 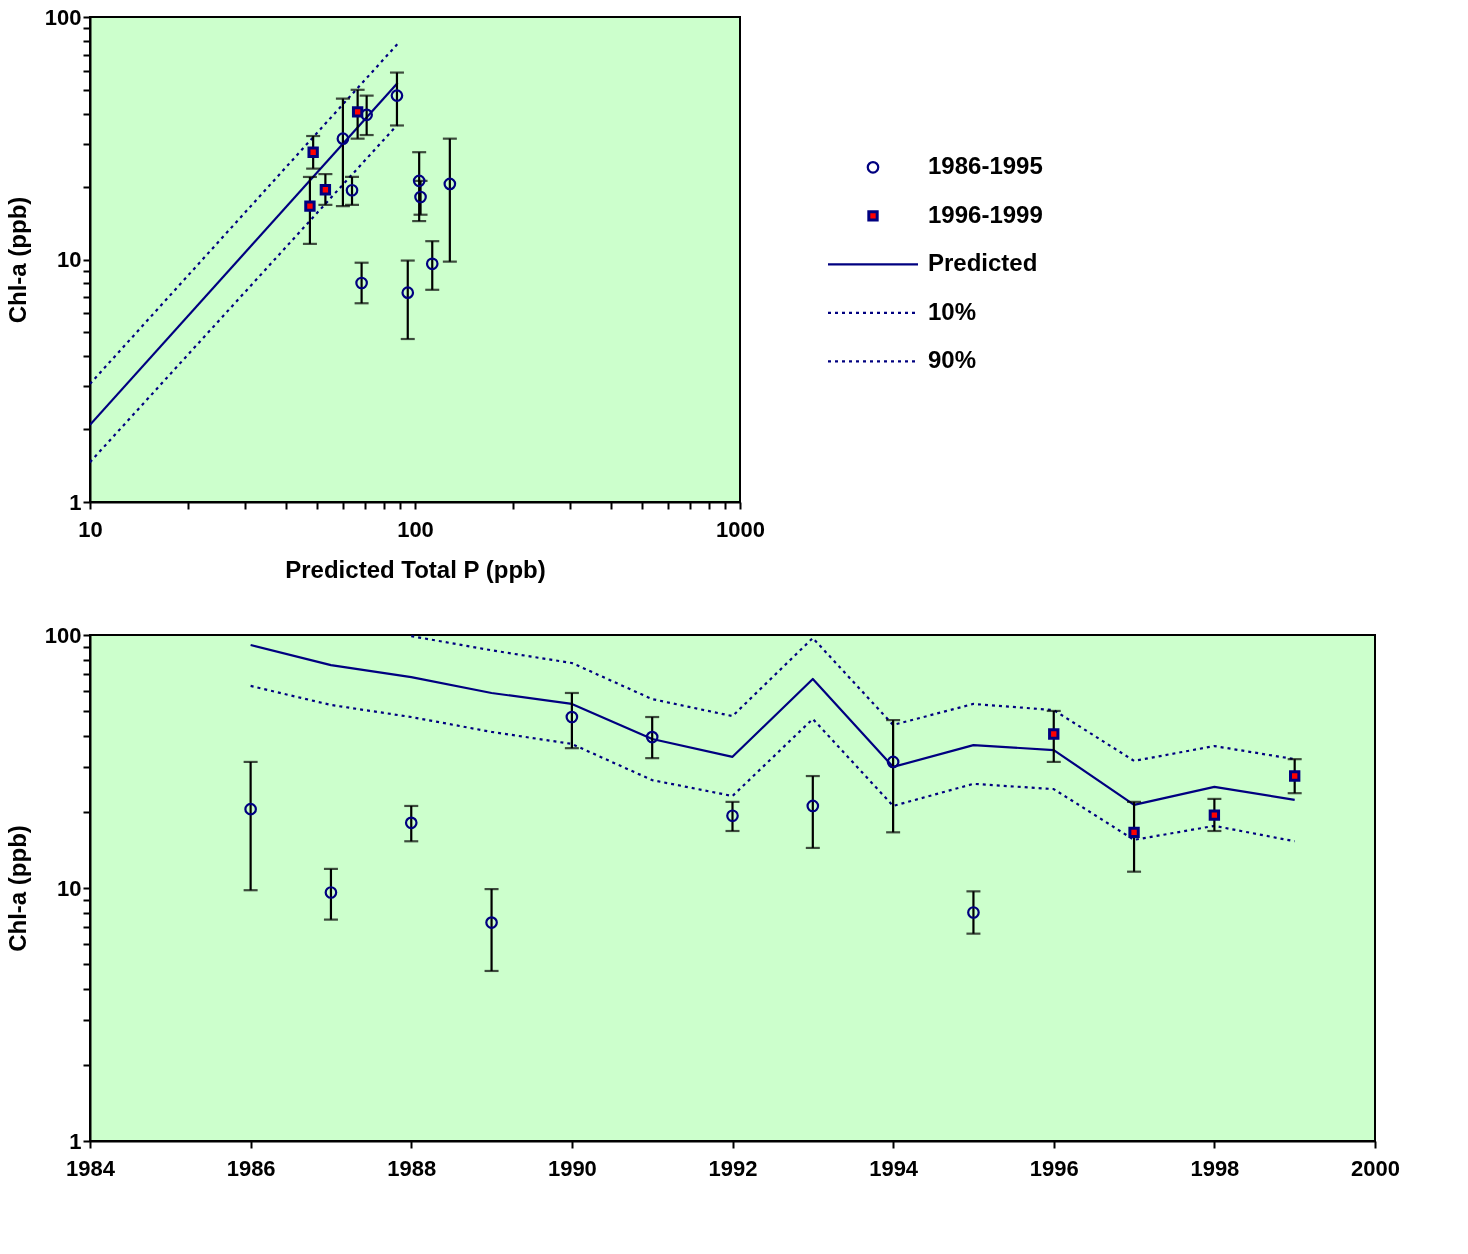 I want to click on x-tick-label: 2000, so click(x=1375, y=1168).